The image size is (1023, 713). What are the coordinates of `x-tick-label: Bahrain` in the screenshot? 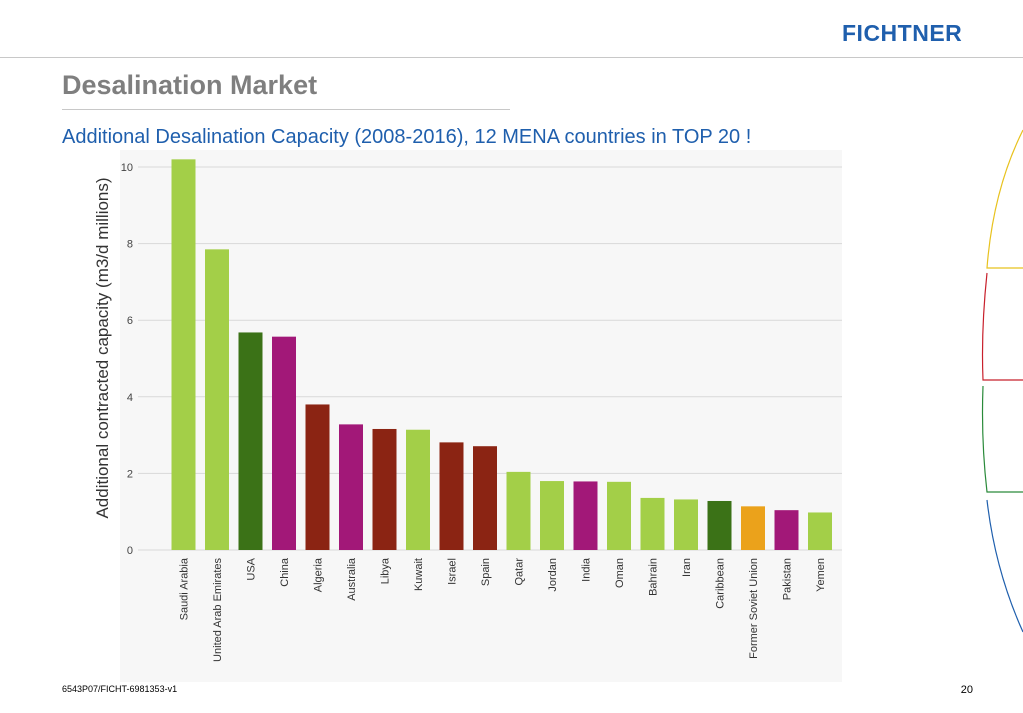 It's located at (654, 577).